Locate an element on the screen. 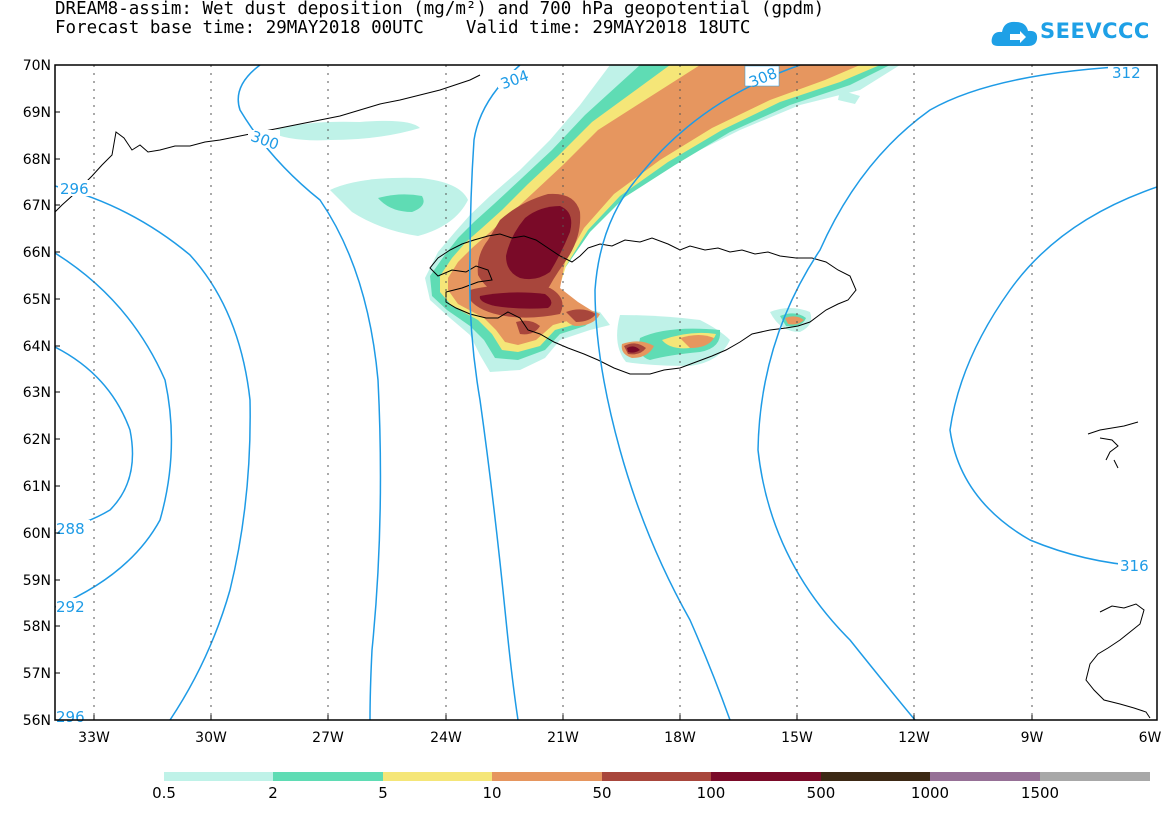 This screenshot has width=1175, height=815. colorbar-label: 500 is located at coordinates (821, 793).